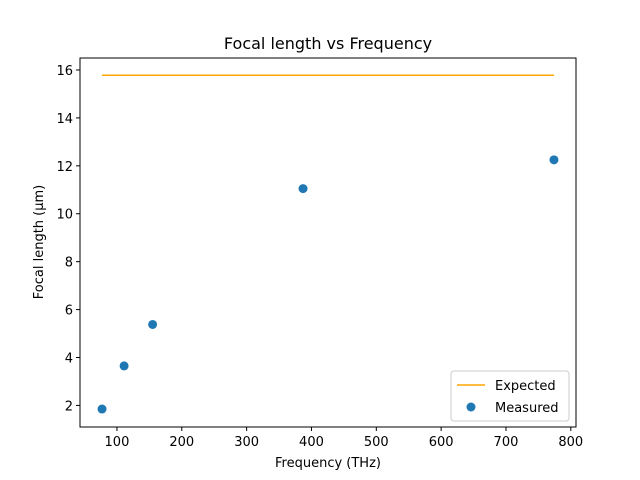  I want to click on x-tick-label: 800, so click(570, 442).